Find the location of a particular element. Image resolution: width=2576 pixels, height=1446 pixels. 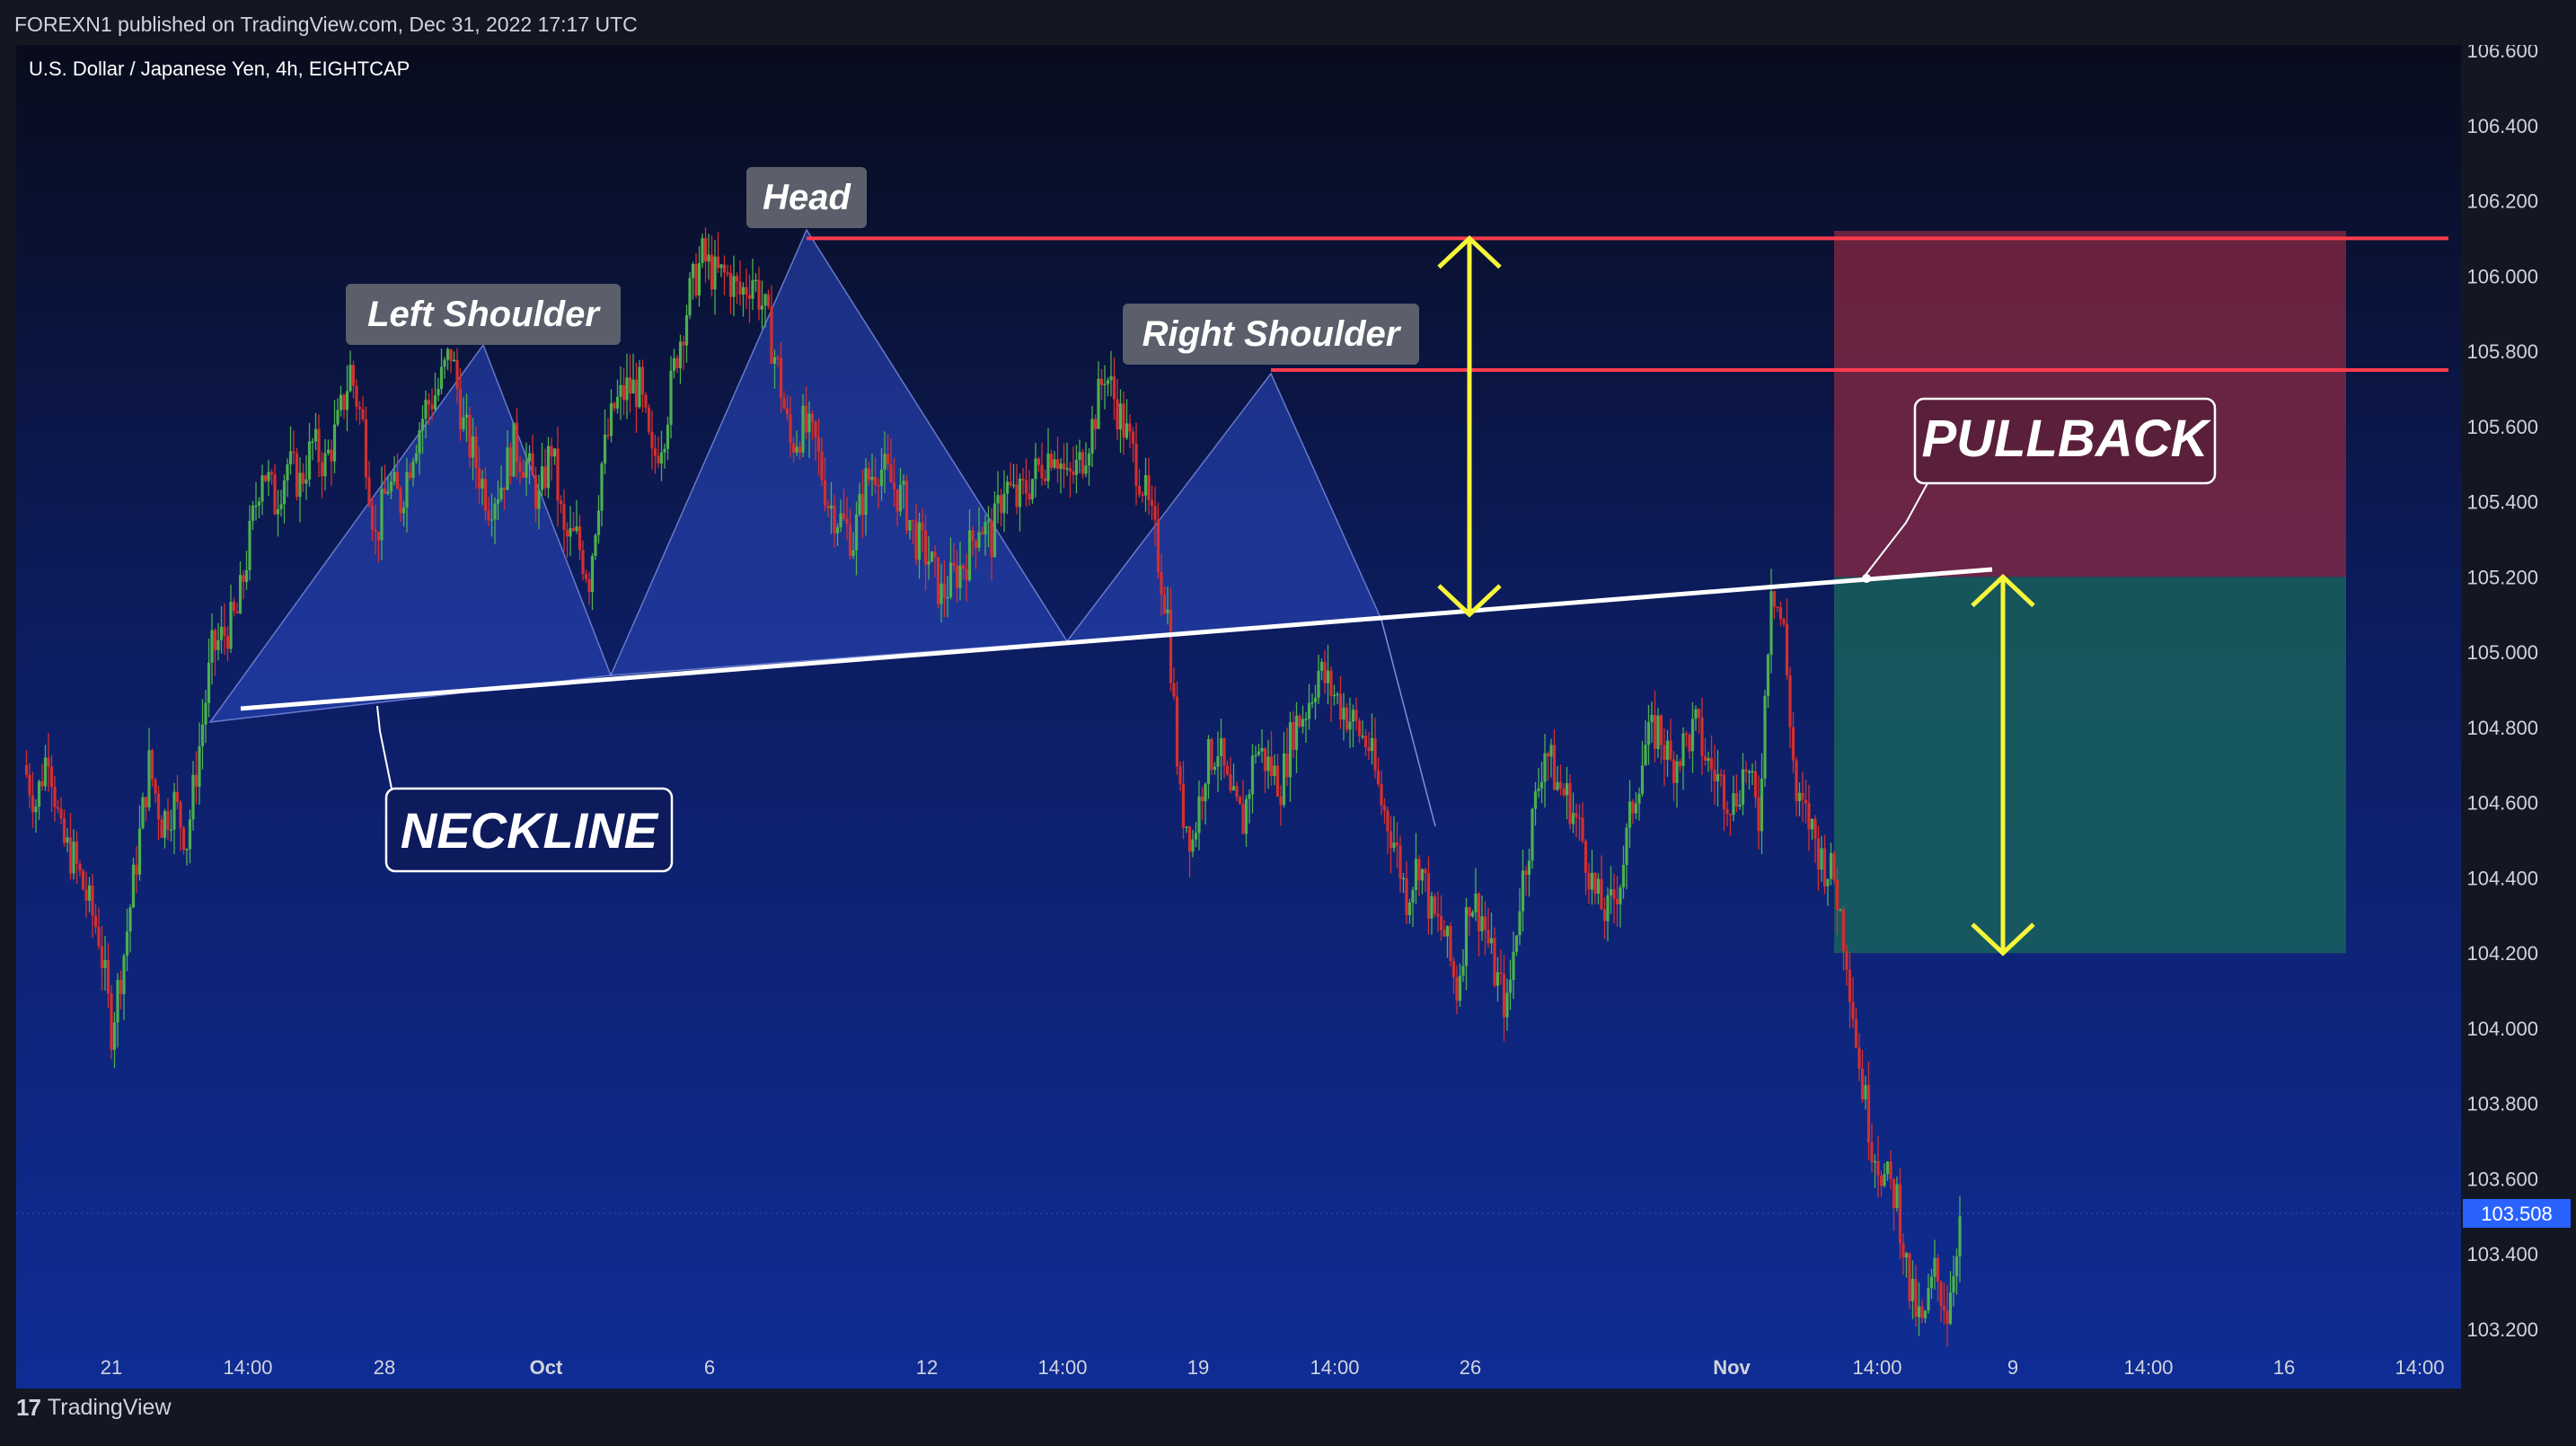

right-shoulder-label-box is located at coordinates (1271, 334).